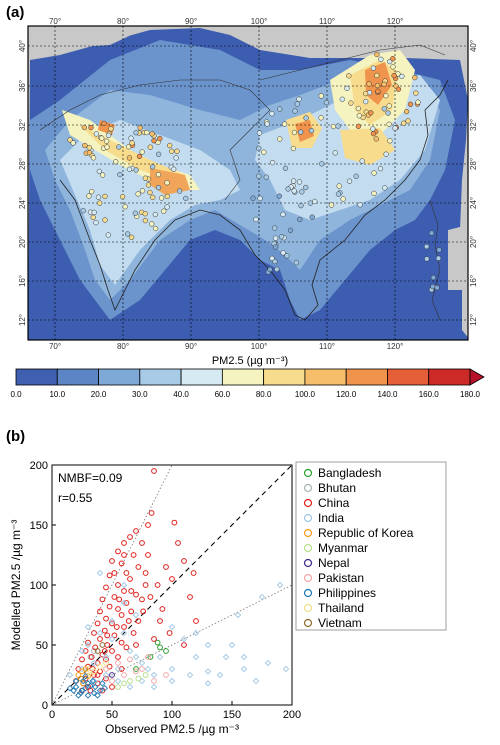 Image resolution: width=500 pixels, height=745 pixels. Describe the element at coordinates (387, 394) in the screenshot. I see `colorbar-tick-label: 140.0` at that location.